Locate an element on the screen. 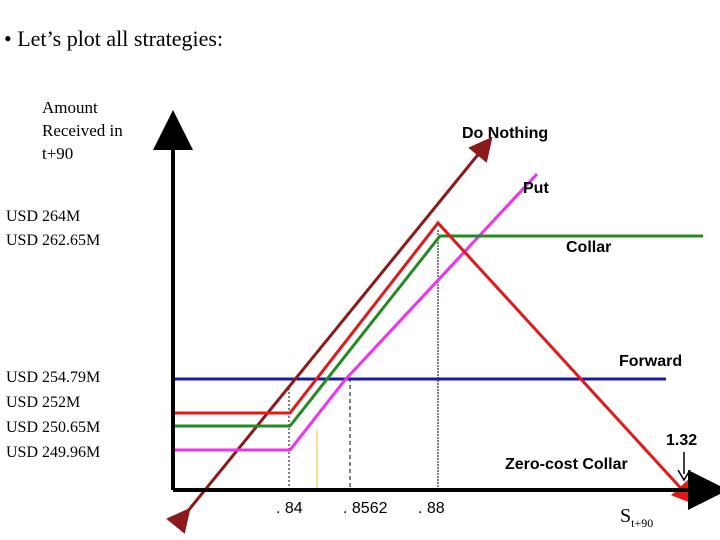  slide-heading: • Let’s plot all strategies: is located at coordinates (114, 38).